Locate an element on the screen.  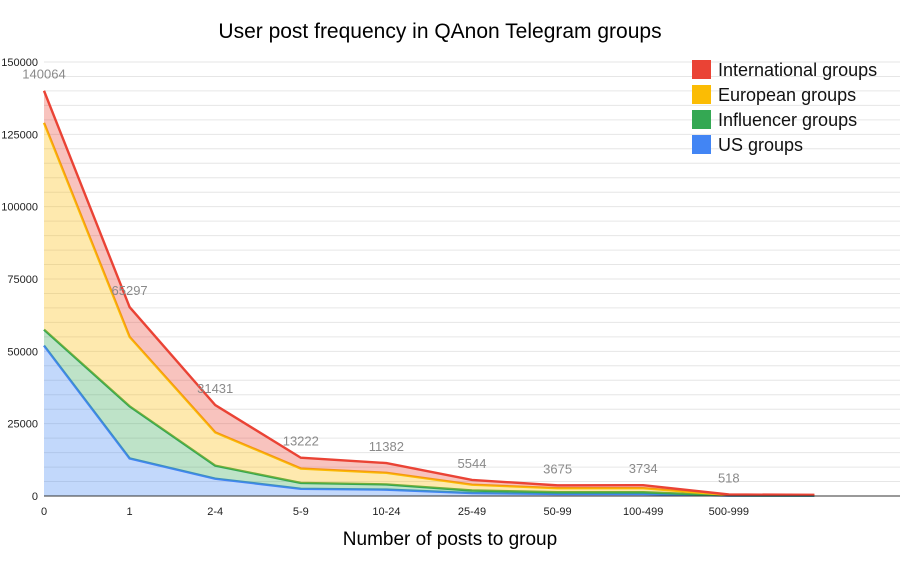
legend-label: Influencer groups is located at coordinates (787, 120).